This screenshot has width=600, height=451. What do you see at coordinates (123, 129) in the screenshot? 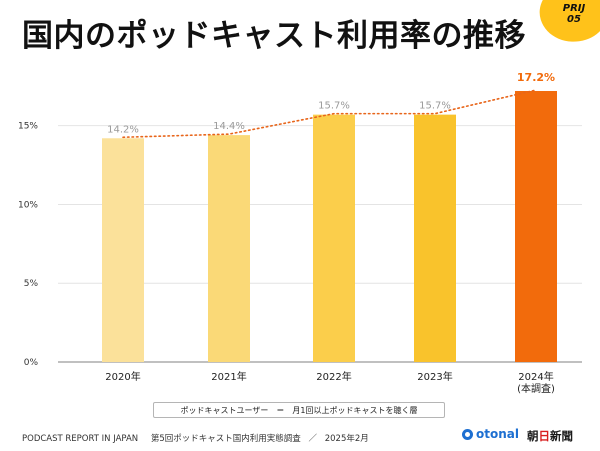
I see `data-label: 14.2%` at bounding box center [123, 129].